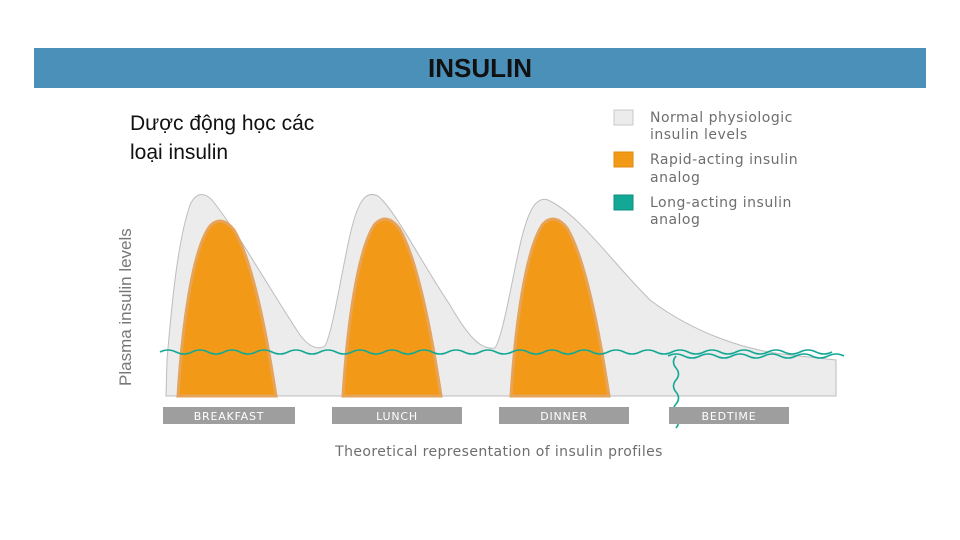 This screenshot has width=960, height=540. I want to click on subtitle-line-2: loại insulin, so click(179, 152).